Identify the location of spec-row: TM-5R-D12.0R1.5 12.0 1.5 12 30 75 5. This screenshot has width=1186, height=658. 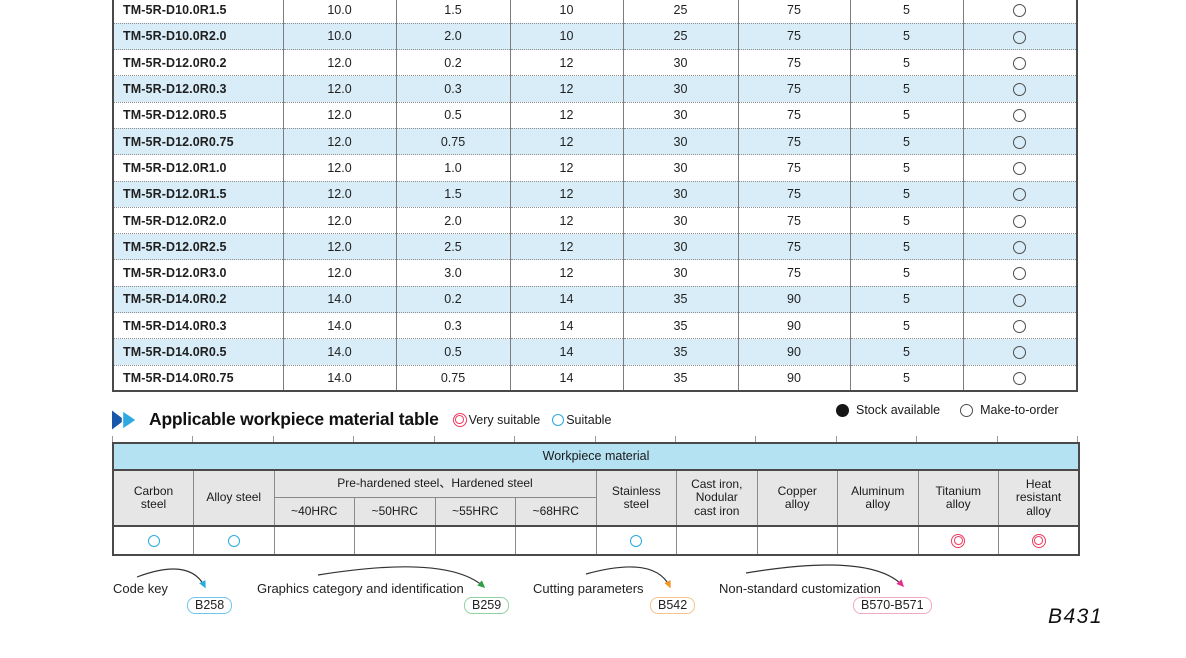
(595, 194).